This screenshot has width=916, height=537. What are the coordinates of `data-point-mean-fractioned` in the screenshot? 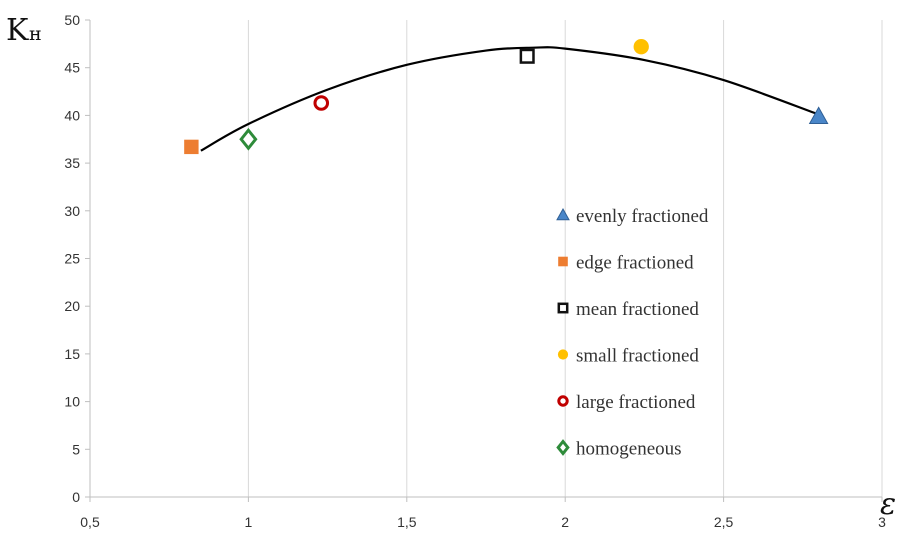 It's located at (527, 56).